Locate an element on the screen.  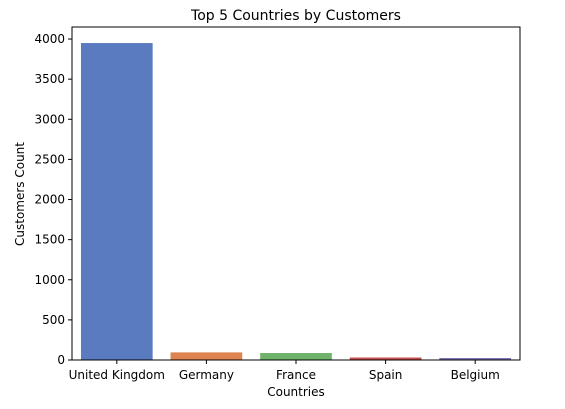
bar-spain is located at coordinates (385, 358).